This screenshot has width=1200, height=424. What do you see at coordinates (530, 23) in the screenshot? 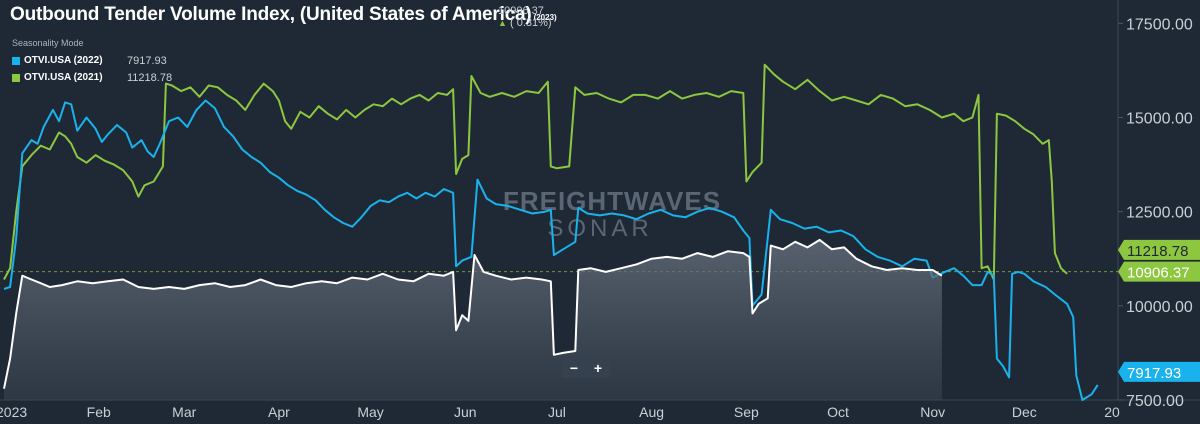
I see `change-percent: ( 0.31%)` at bounding box center [530, 23].